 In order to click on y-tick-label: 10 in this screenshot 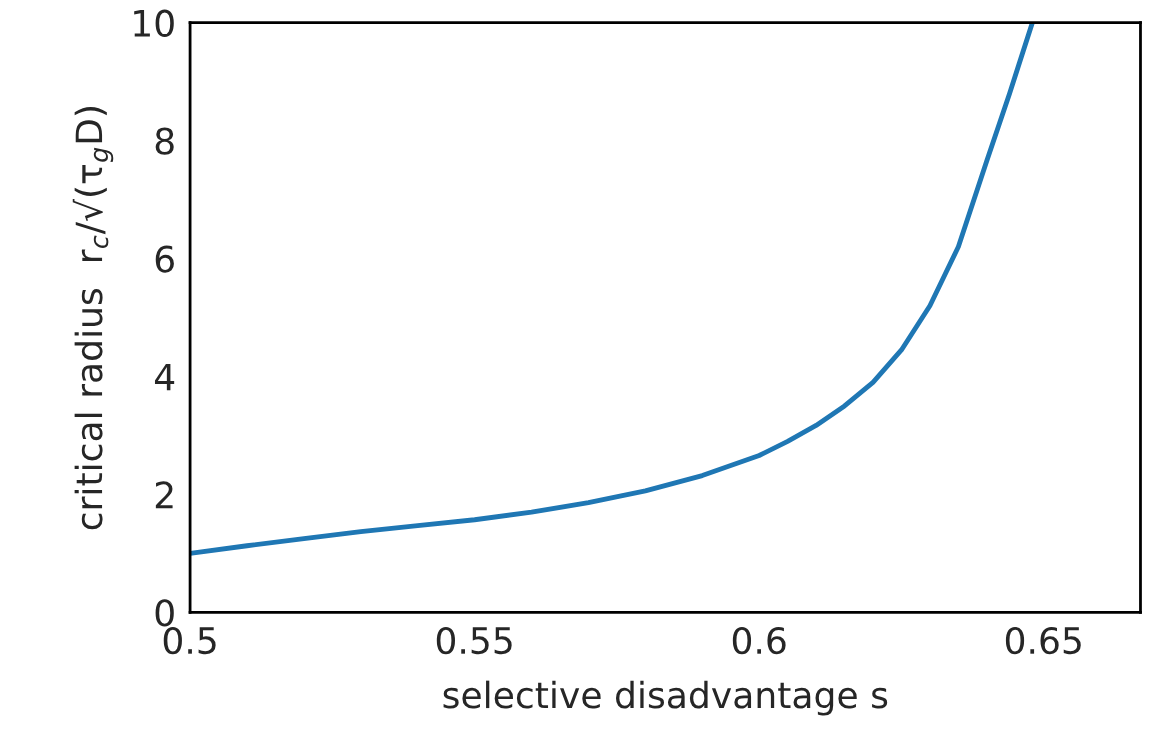, I will do `click(154, 23)`.